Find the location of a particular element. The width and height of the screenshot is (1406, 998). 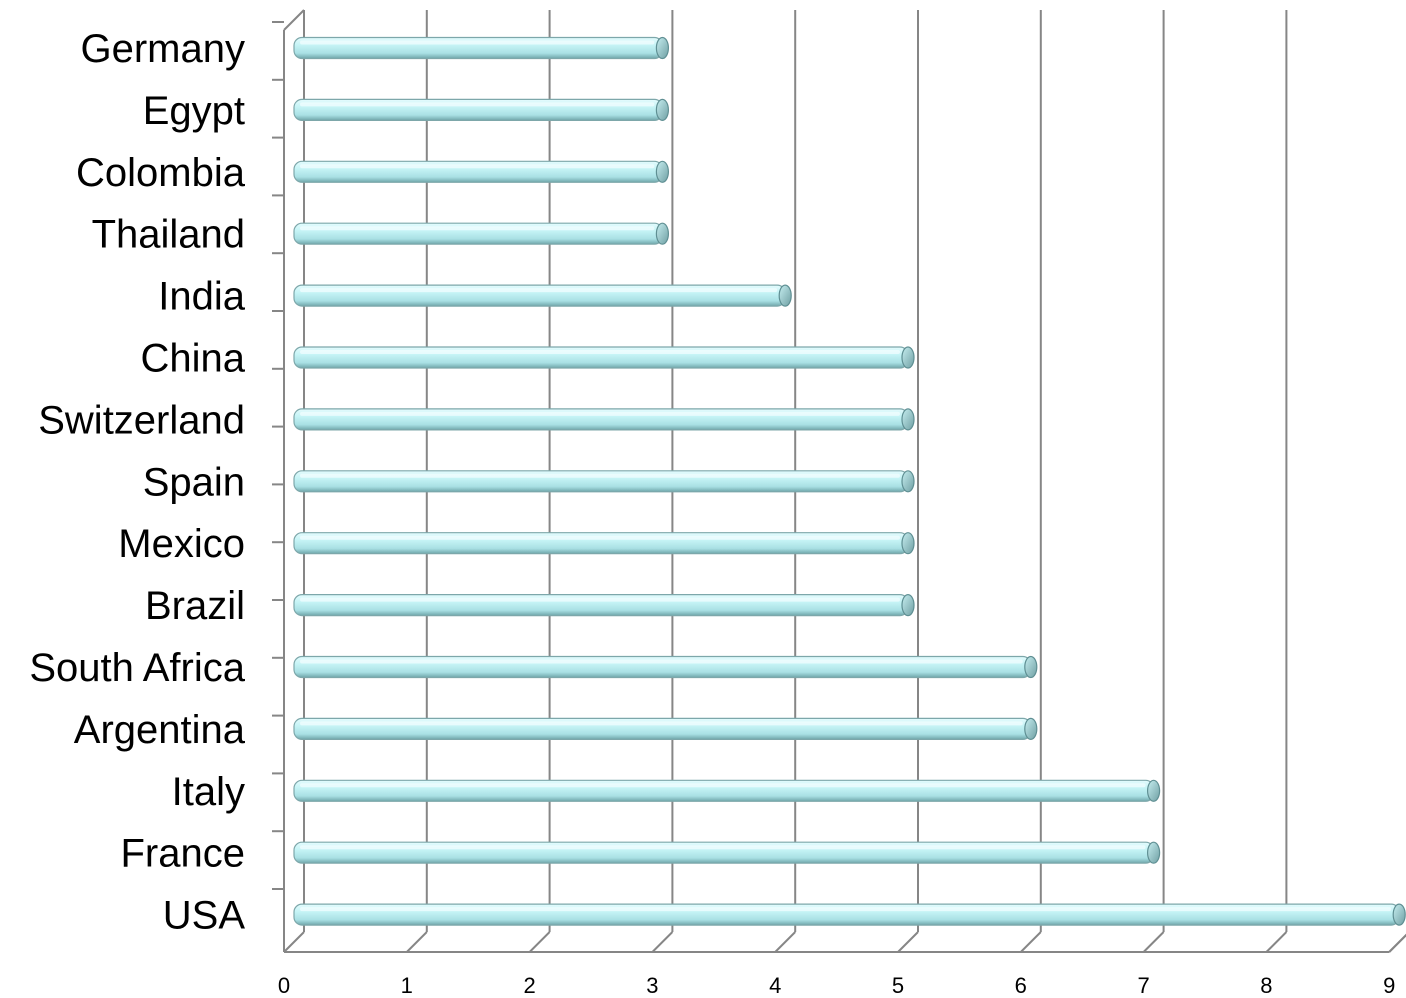

category-label: China is located at coordinates (192, 359).